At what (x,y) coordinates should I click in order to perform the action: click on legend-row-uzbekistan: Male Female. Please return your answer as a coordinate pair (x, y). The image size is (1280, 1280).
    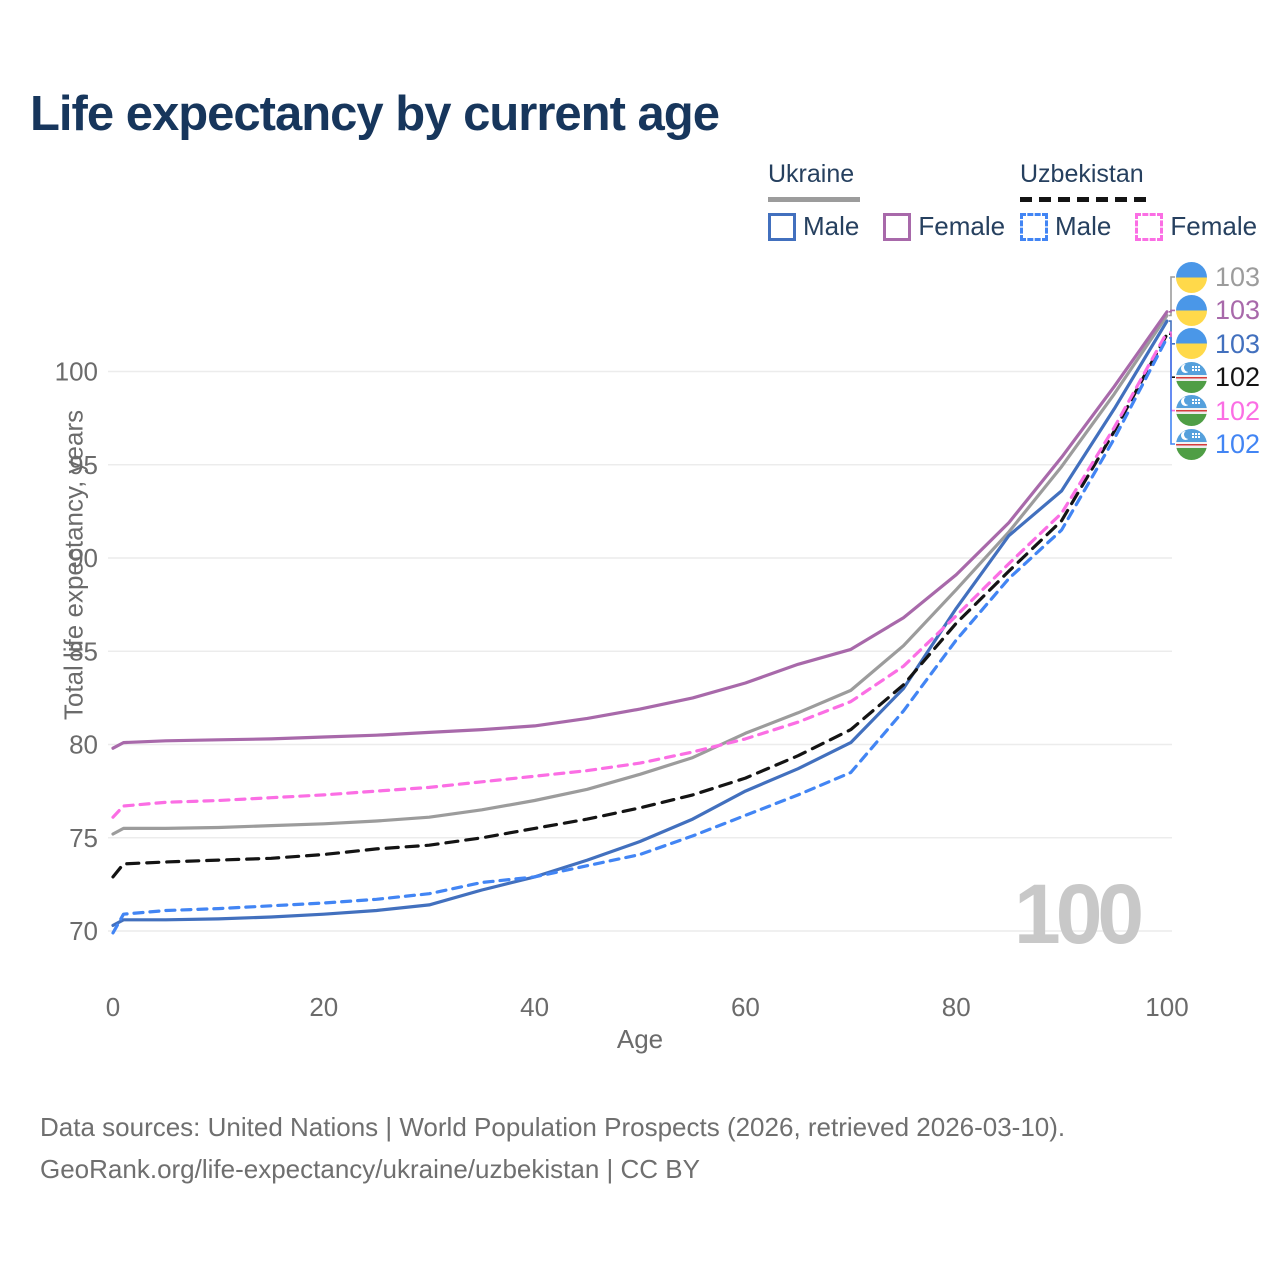
    Looking at the image, I should click on (1138, 226).